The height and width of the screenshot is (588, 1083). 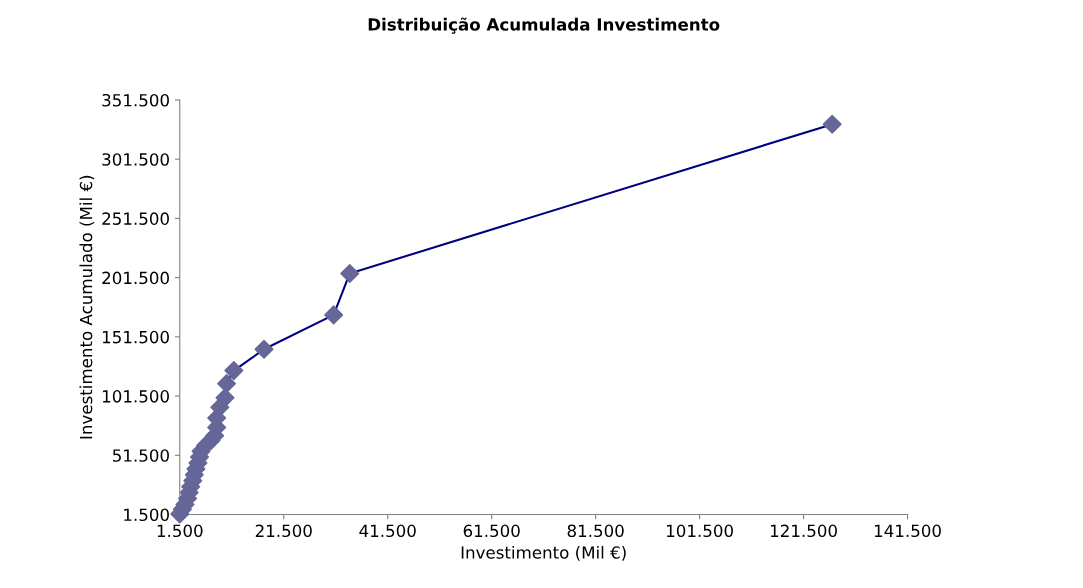 I want to click on x-tick-label: 141.500, so click(x=907, y=531).